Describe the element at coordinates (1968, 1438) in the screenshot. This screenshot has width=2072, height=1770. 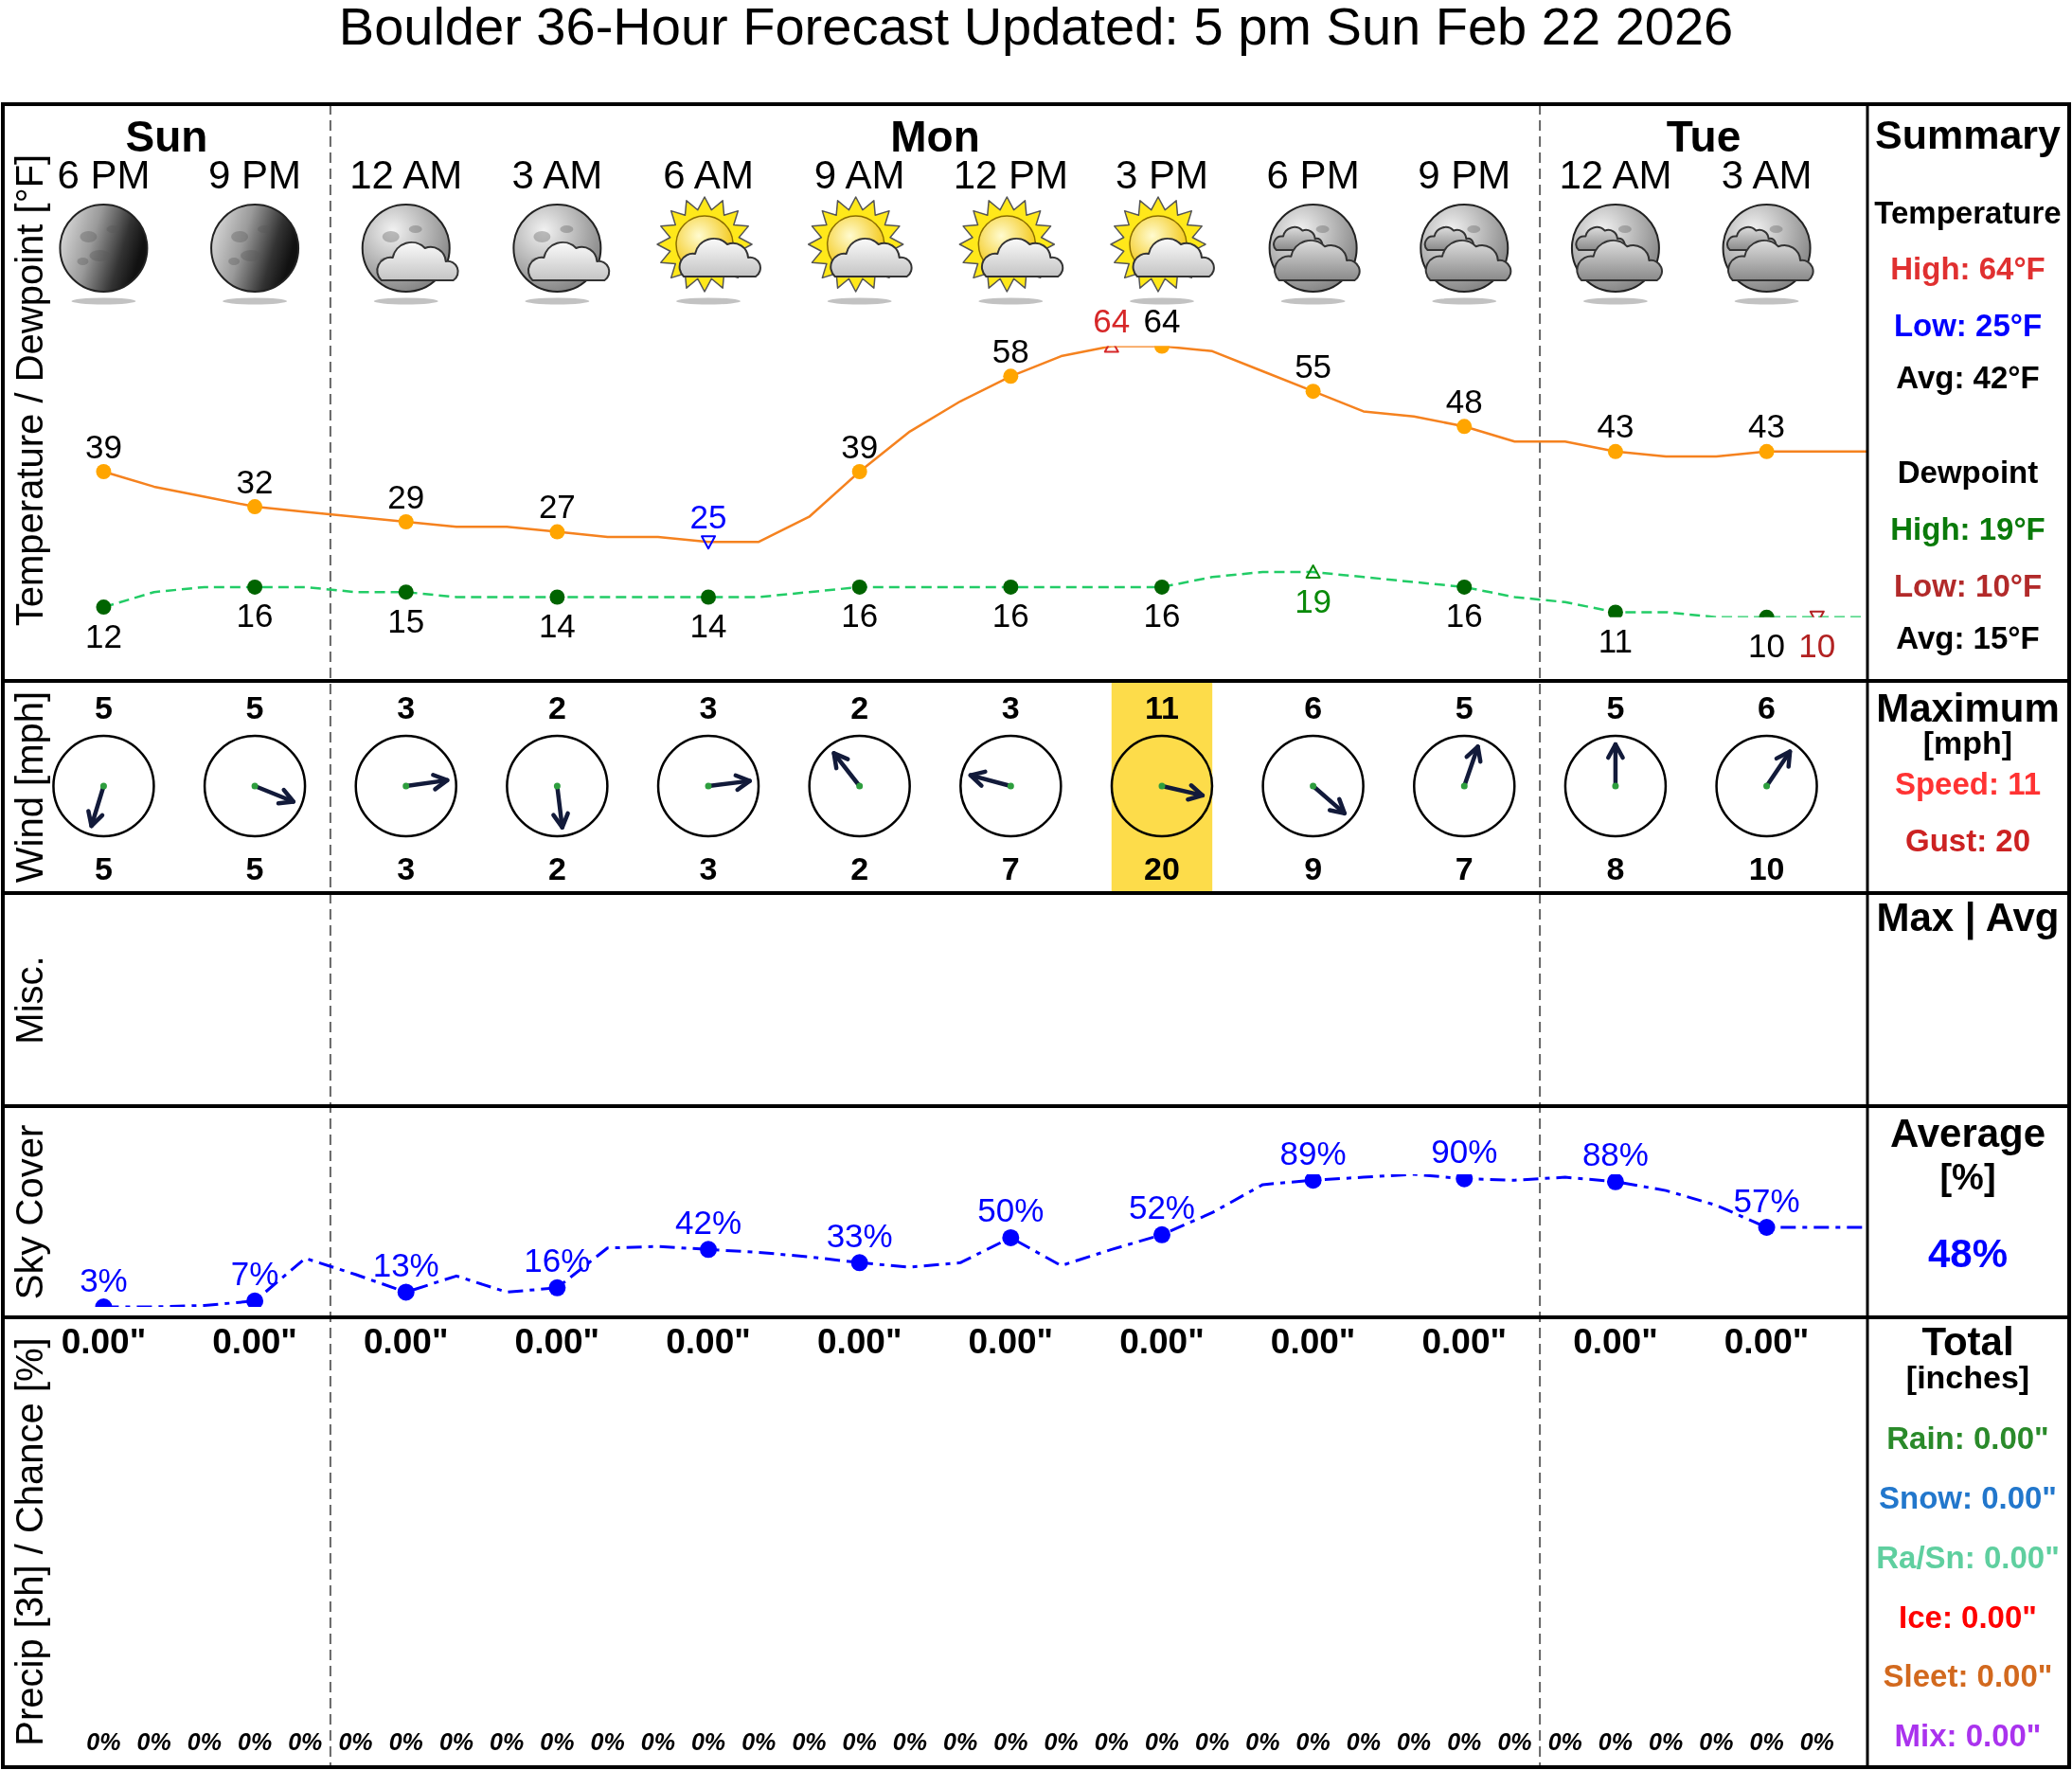
I see `text: Rain: 0.00"` at that location.